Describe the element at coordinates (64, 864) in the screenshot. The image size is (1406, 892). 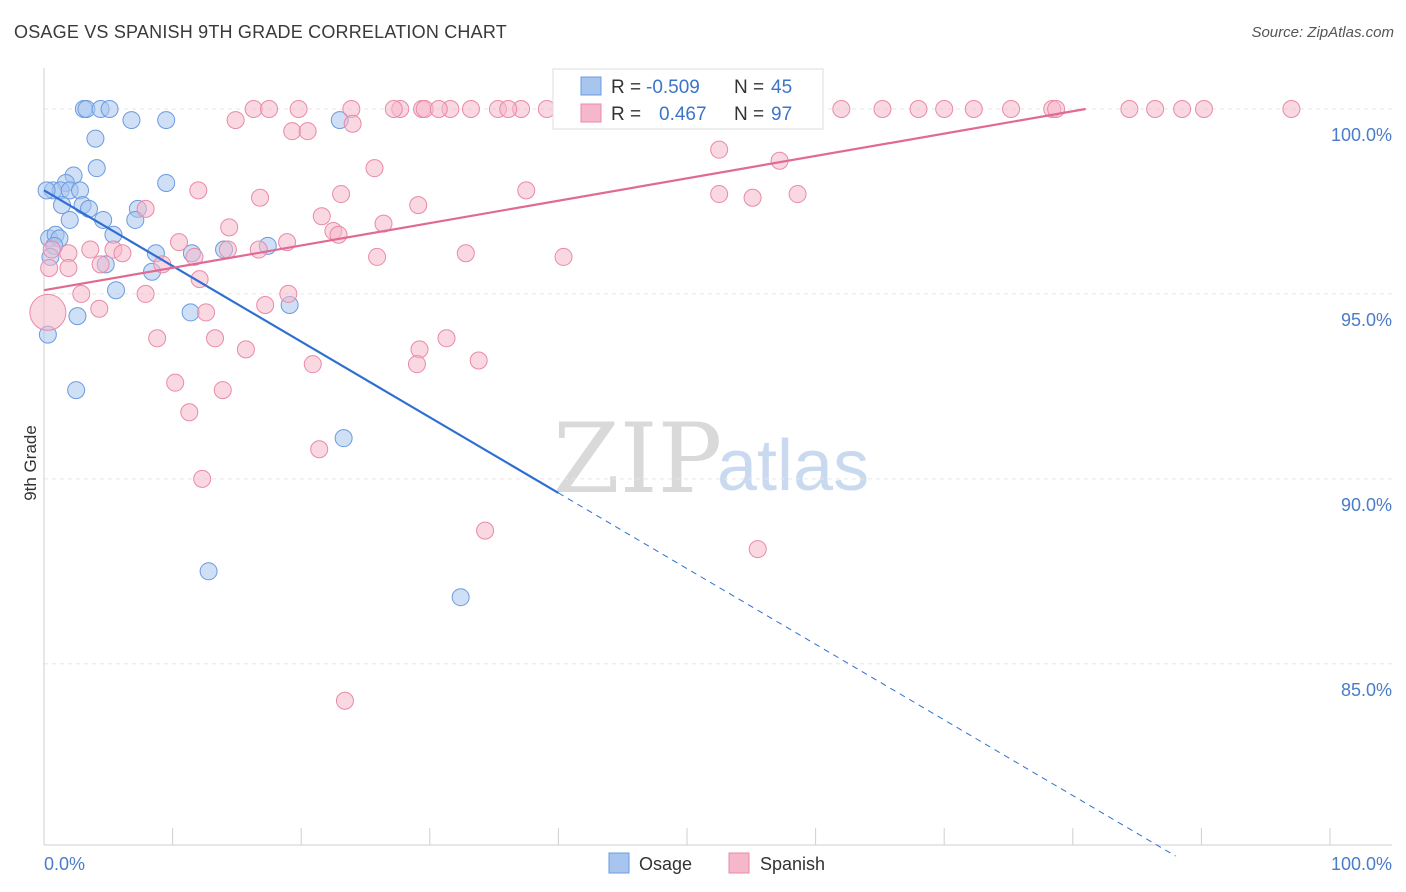
I see `x-tick-label-min: 0.0%` at that location.